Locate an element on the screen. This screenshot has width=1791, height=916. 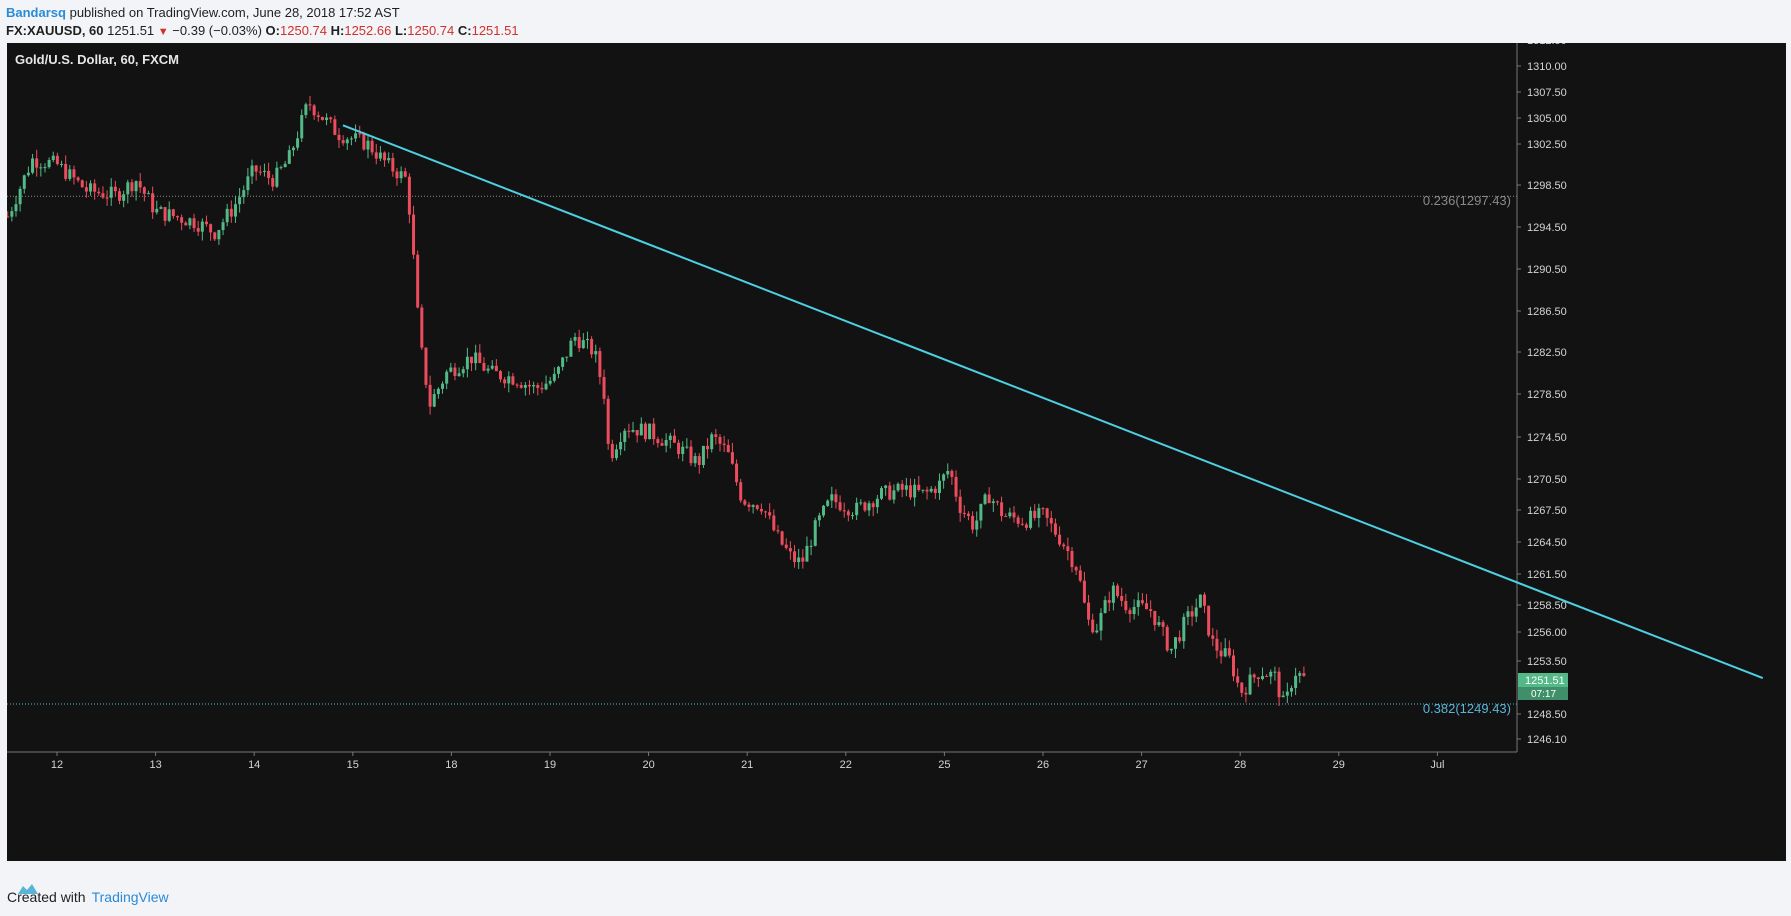
author-link: Bandarsq is located at coordinates (36, 12).